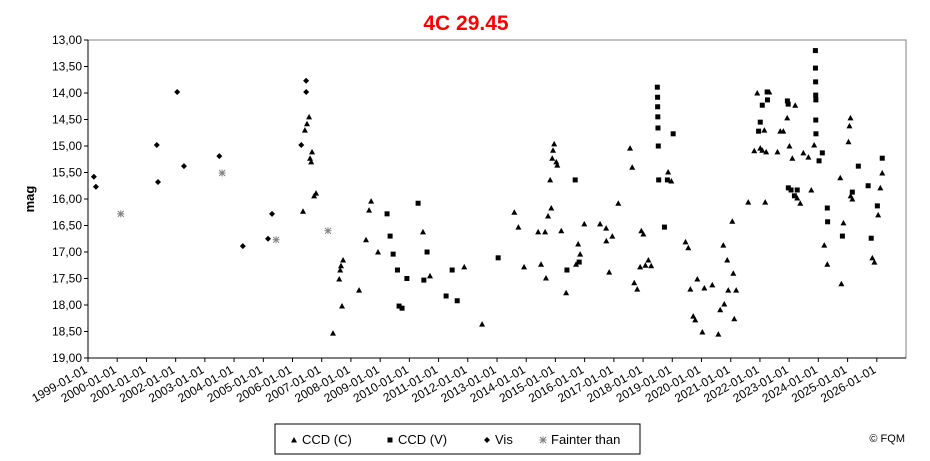  I want to click on y-tick-label: 17,50, so click(67, 279).